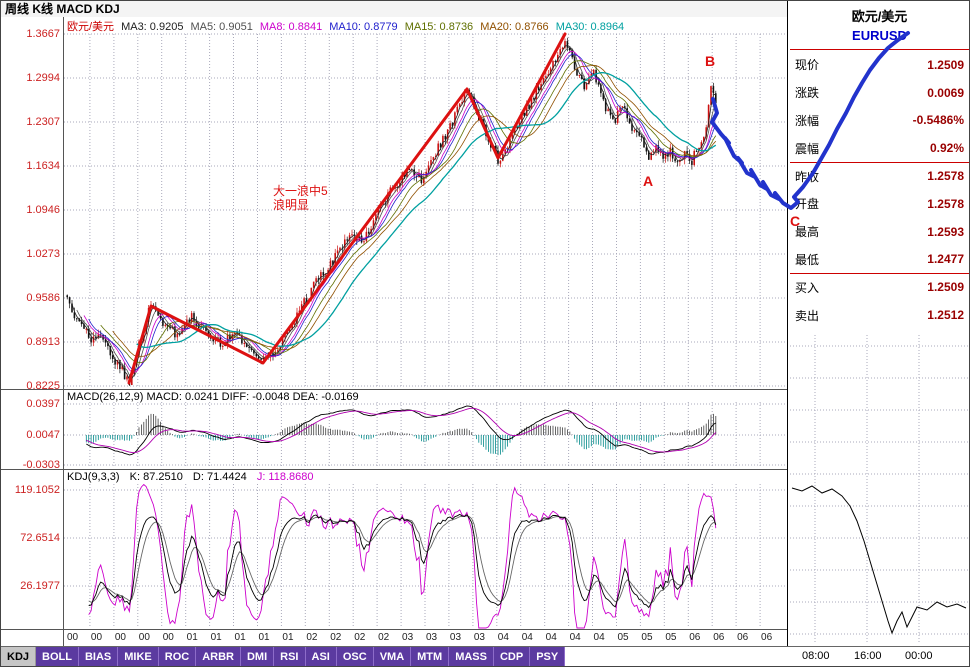  I want to click on ma-legend-item: MA20: 0.8766, so click(514, 27).